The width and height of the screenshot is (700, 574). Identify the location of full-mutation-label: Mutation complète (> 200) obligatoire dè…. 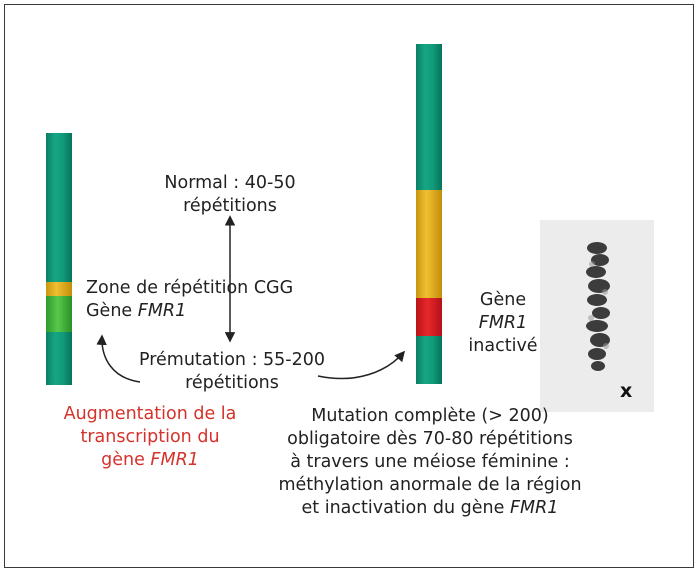
(430, 462).